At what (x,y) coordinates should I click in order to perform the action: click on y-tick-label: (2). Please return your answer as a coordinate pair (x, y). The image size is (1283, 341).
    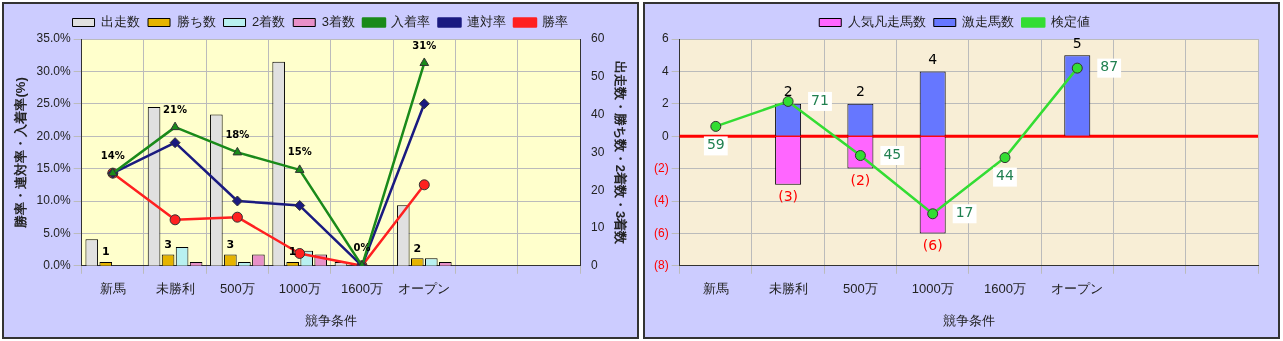
    Looking at the image, I should click on (661, 167).